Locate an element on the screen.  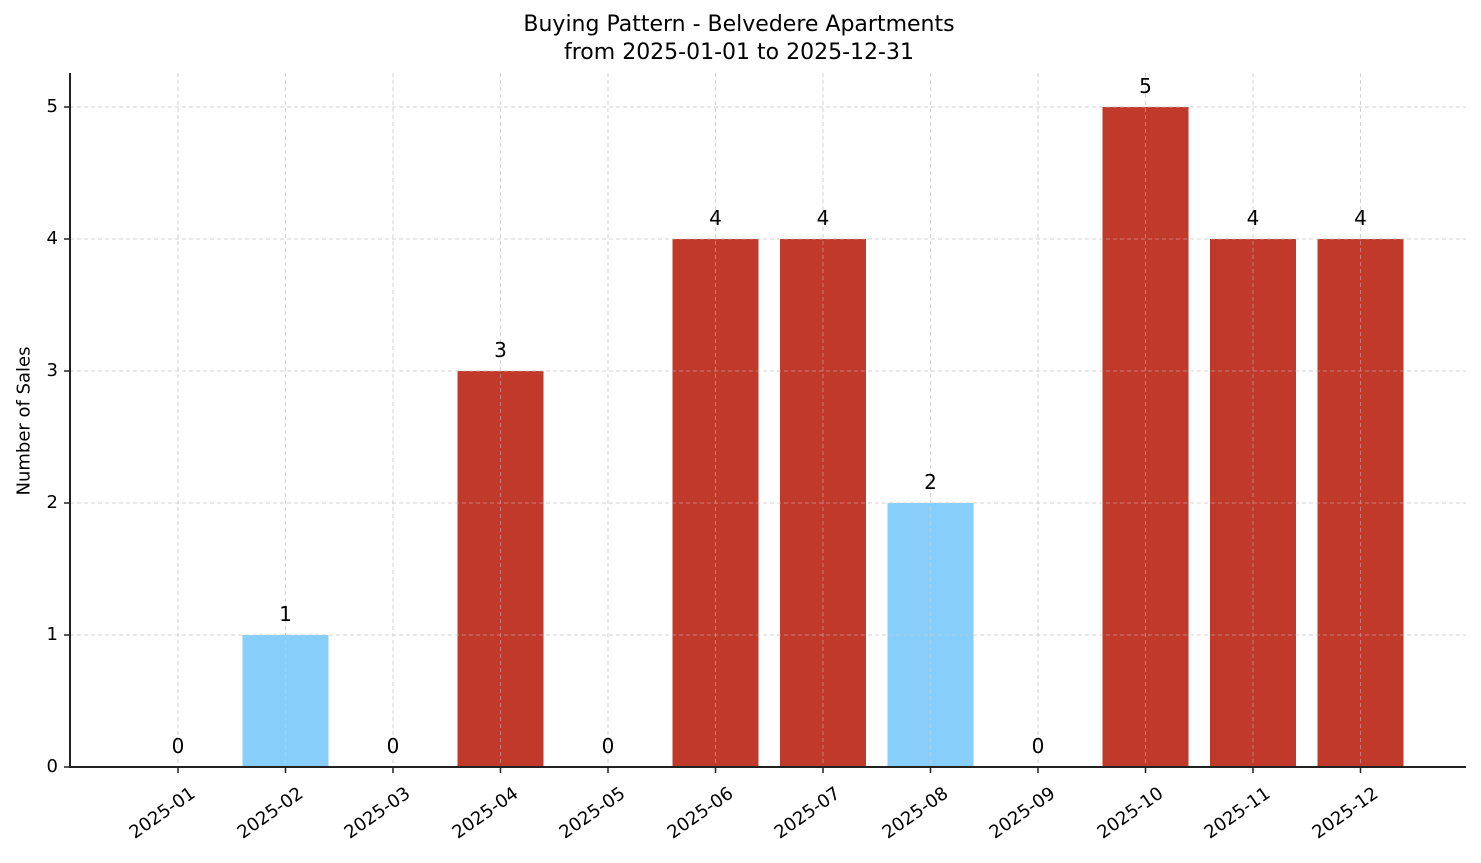
chart-title-line1: Buying Pattern - Belvedere Apartments is located at coordinates (739, 24).